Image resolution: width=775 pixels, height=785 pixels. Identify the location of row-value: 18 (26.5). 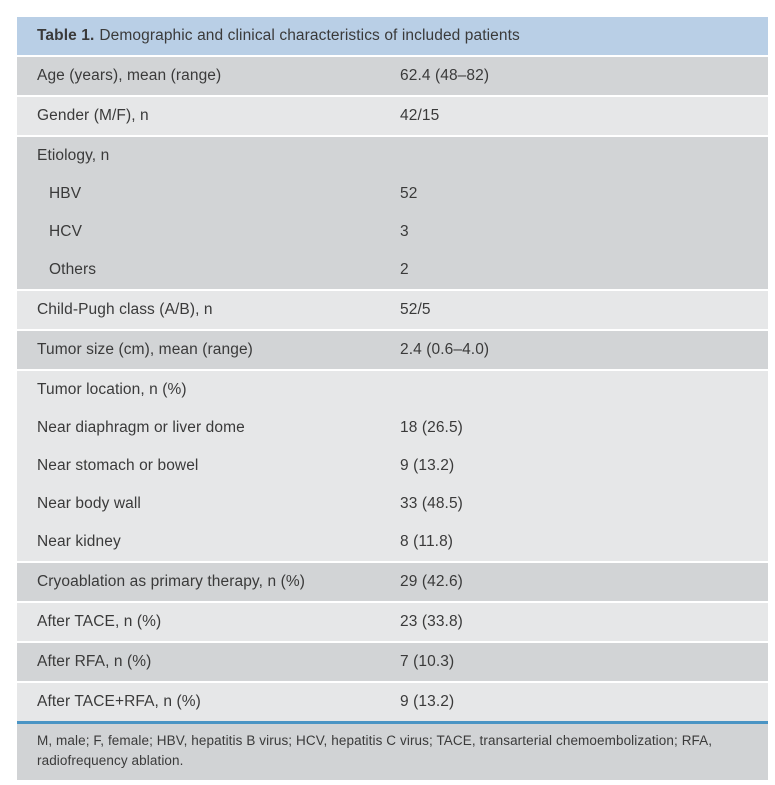
(431, 427).